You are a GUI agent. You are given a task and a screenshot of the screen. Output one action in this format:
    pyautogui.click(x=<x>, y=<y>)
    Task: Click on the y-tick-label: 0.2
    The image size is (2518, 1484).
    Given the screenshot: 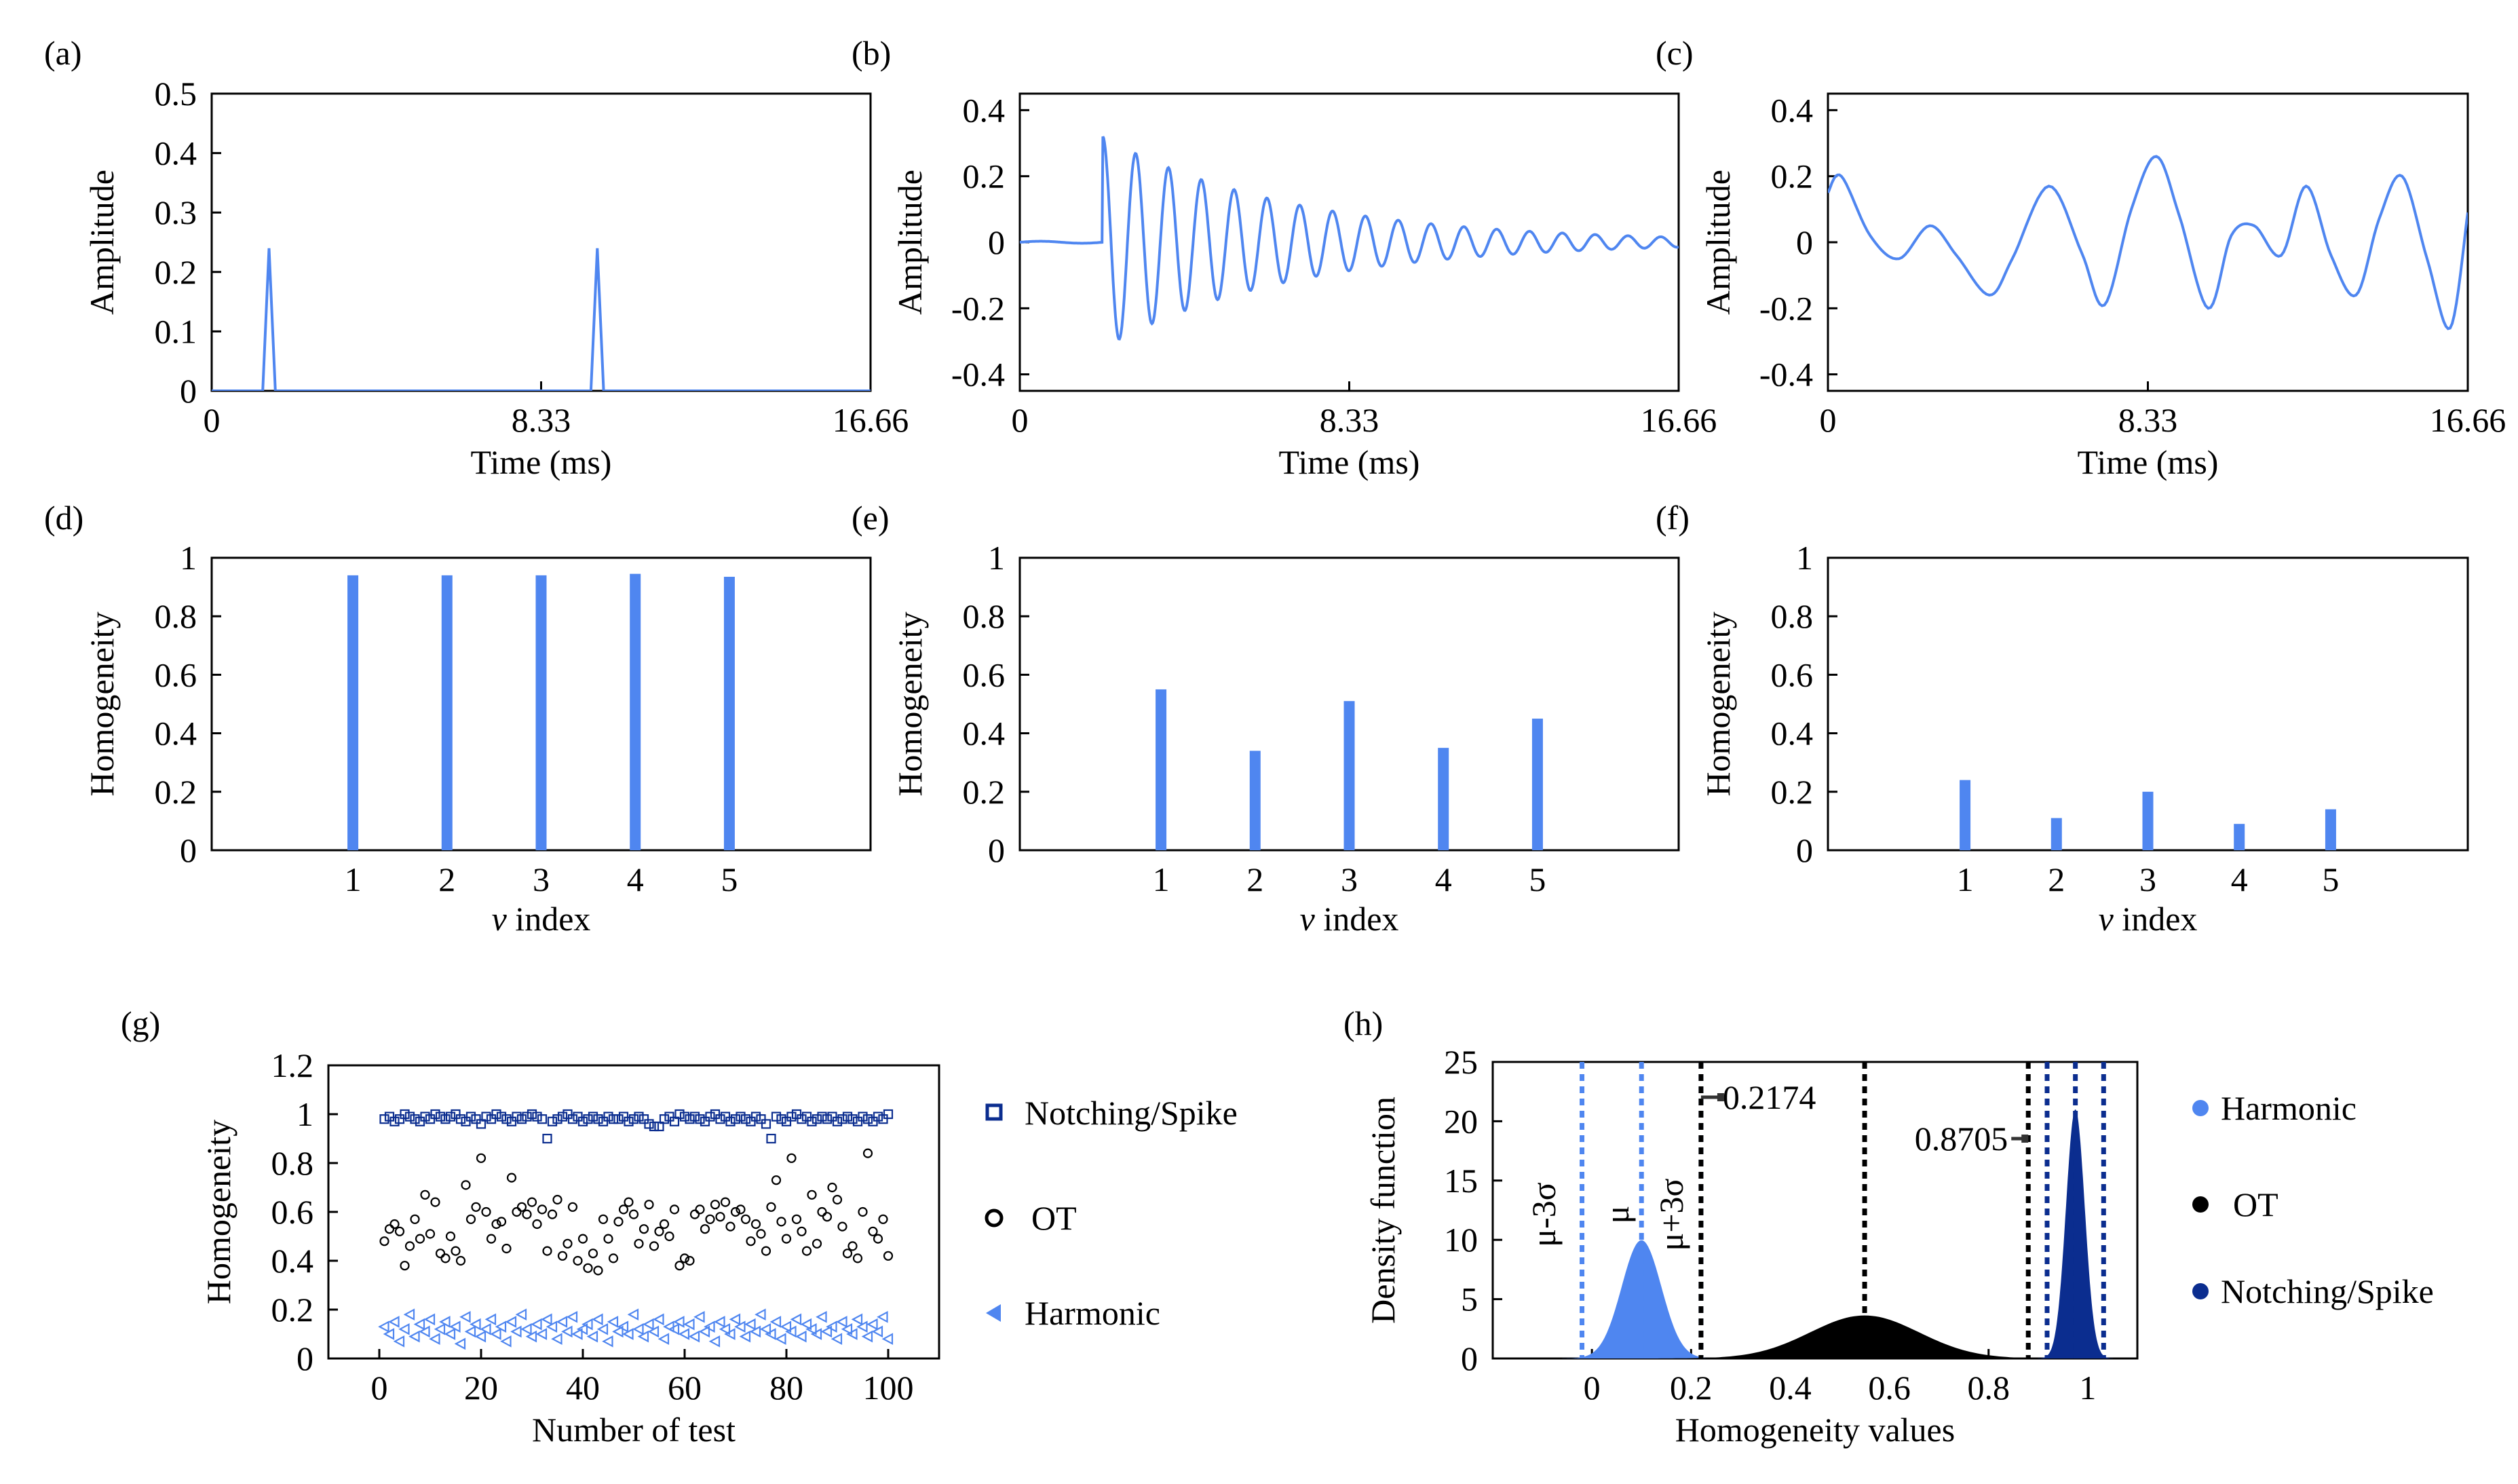 What is the action you would take?
    pyautogui.click(x=176, y=792)
    